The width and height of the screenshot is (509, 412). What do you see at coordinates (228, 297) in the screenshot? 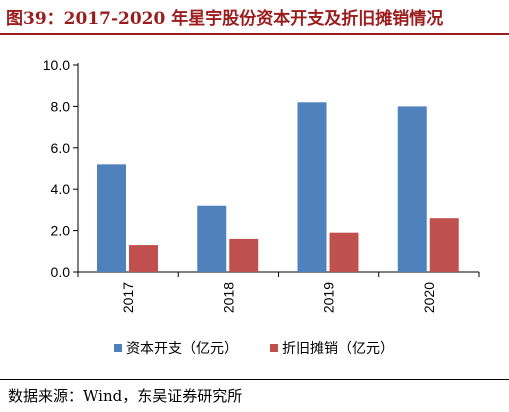
I see `x-tick-label: 2018` at bounding box center [228, 297].